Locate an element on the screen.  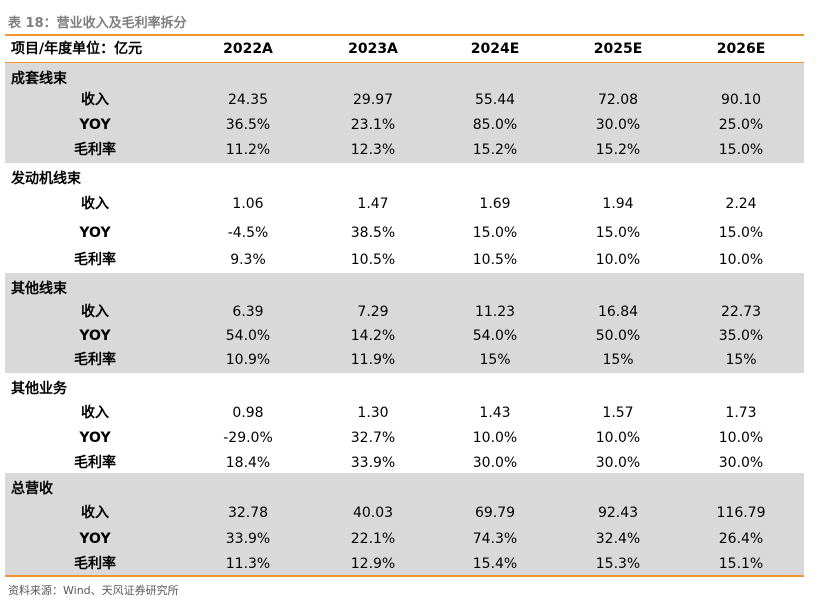
table-cell: 2.24 is located at coordinates (741, 204).